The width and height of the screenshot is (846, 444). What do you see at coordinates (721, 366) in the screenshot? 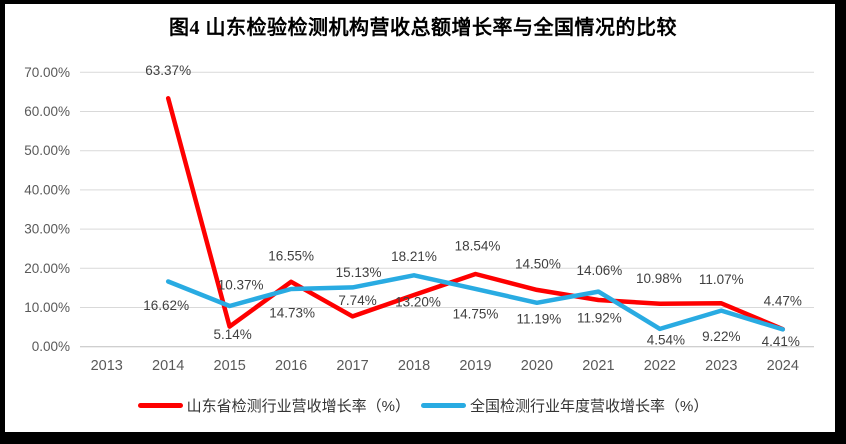
I see `x-axis-tick-label-2023: 2023` at bounding box center [721, 366].